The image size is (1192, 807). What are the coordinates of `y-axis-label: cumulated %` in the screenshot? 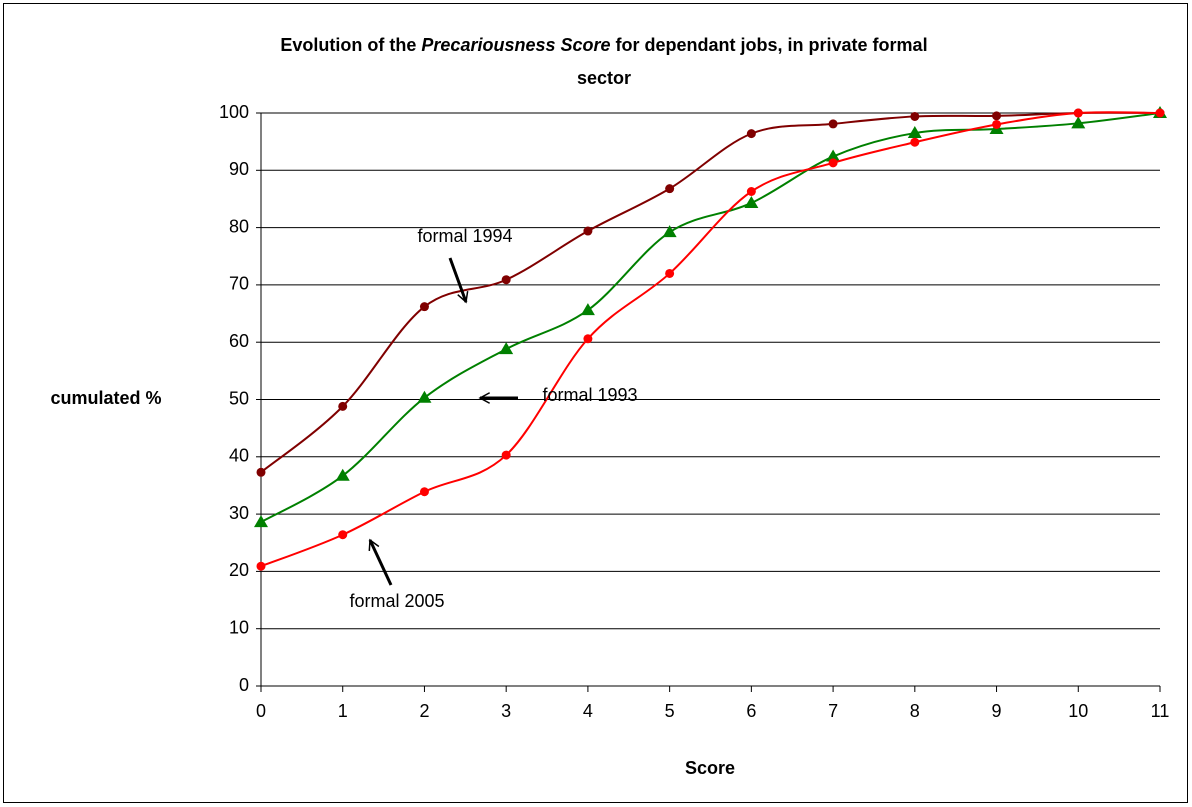 It's located at (105, 398).